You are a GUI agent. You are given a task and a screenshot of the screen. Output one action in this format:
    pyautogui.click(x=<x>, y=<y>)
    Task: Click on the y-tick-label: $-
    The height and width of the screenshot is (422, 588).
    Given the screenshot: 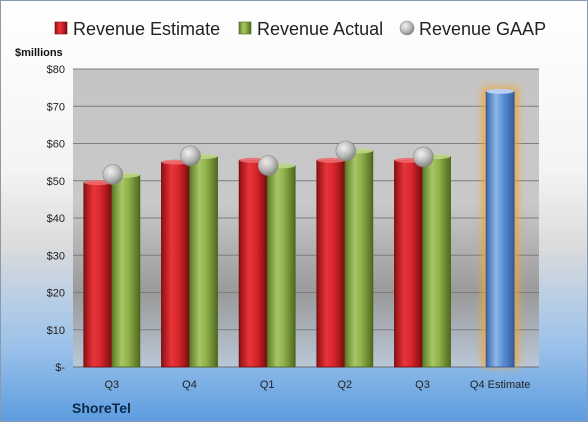 What is the action you would take?
    pyautogui.click(x=60, y=368)
    